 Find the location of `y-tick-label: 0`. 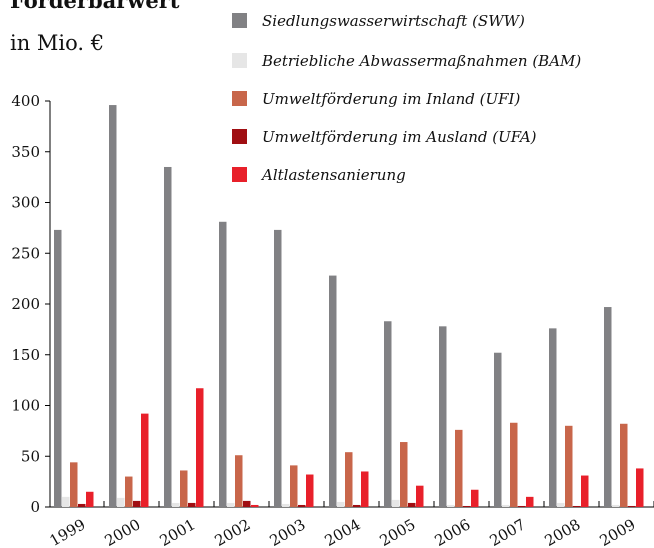

y-tick-label: 0 is located at coordinates (35, 507).